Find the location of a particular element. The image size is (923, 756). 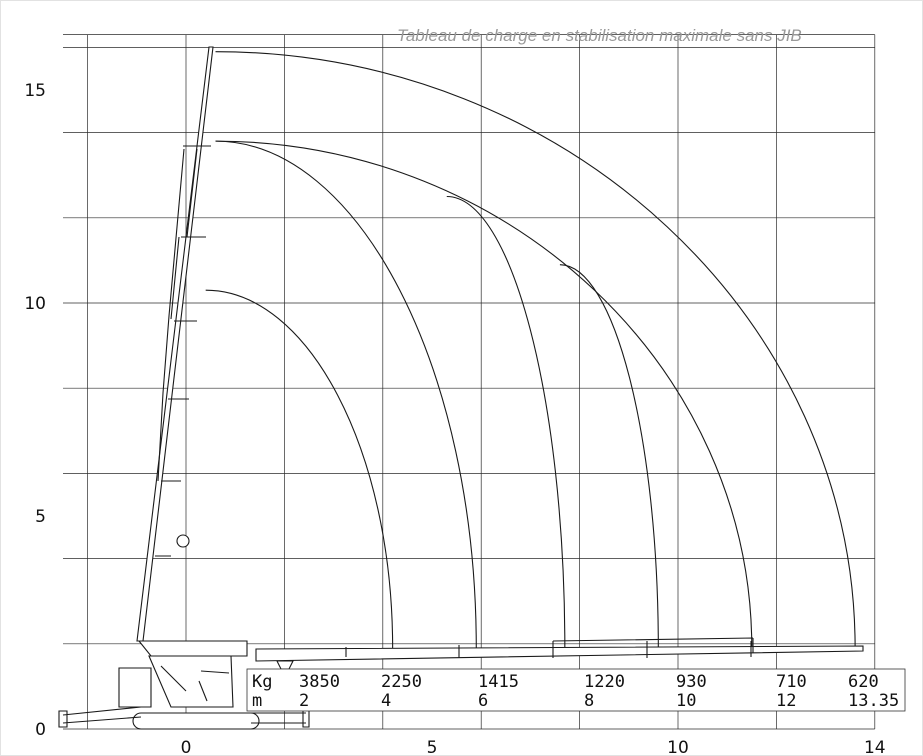

load-value: 3850 is located at coordinates (319, 682).